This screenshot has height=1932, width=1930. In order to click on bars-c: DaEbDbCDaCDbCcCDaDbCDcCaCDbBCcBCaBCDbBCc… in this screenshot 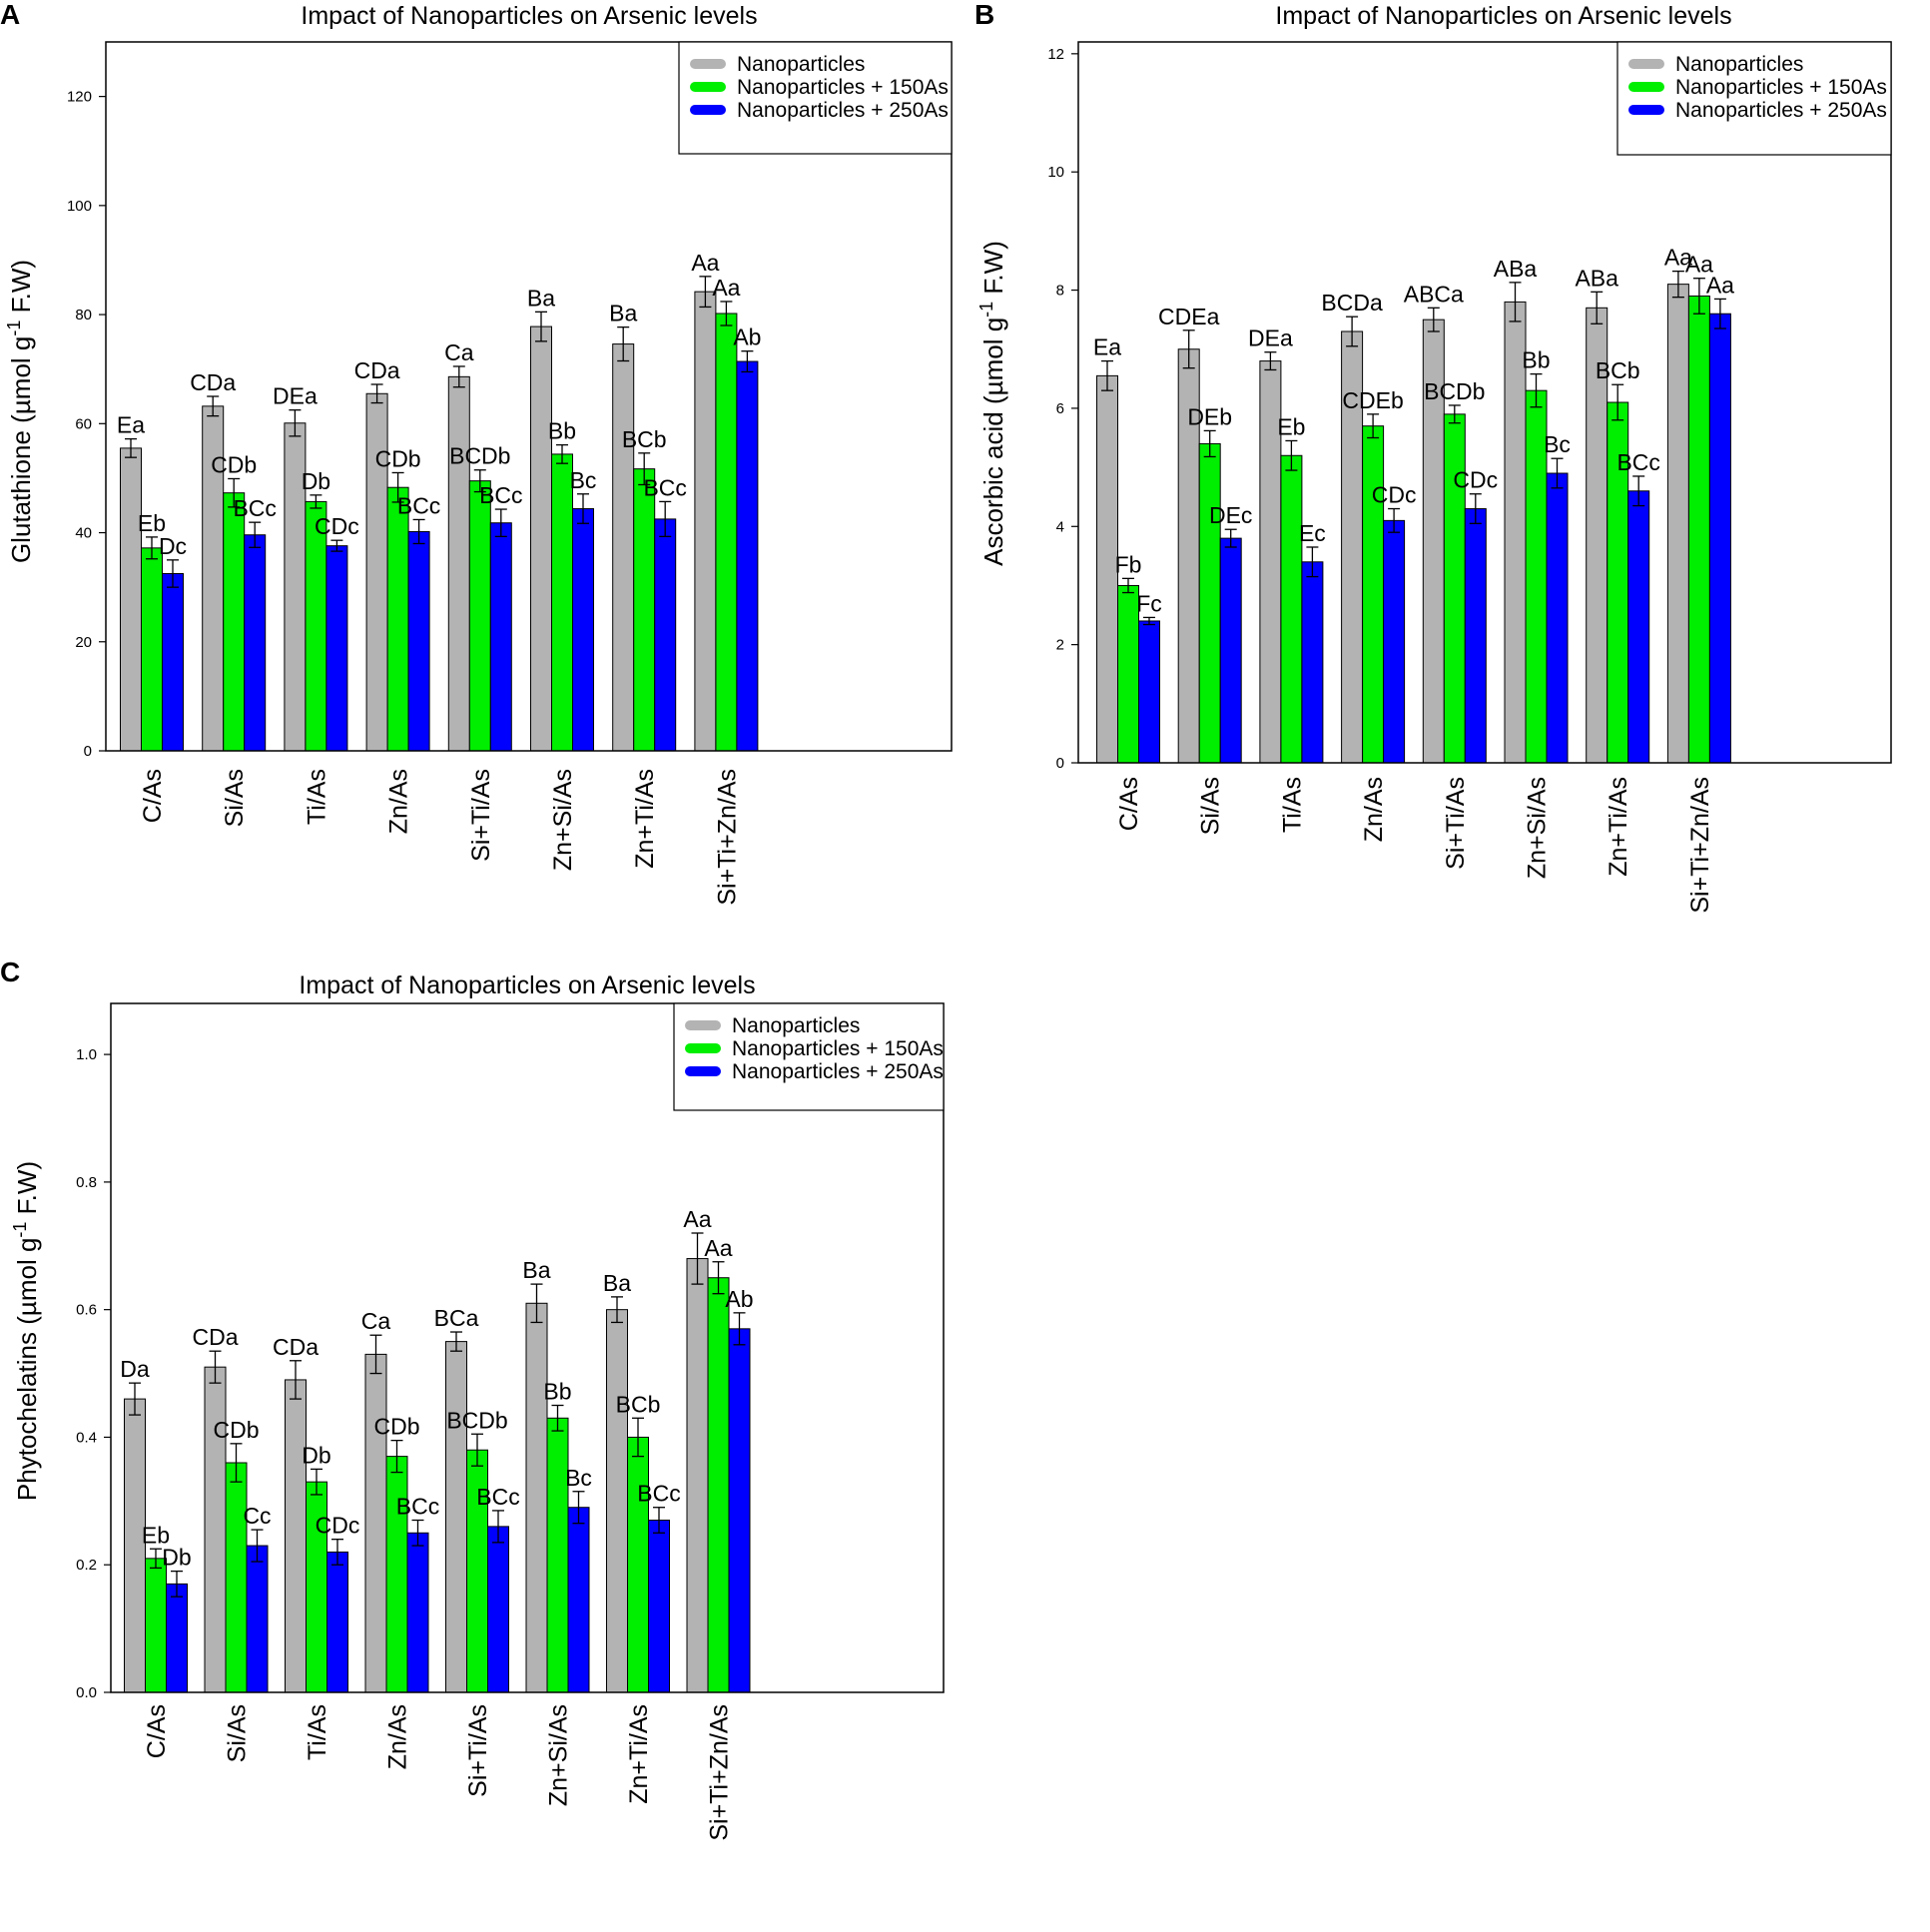, I will do `click(437, 1449)`.